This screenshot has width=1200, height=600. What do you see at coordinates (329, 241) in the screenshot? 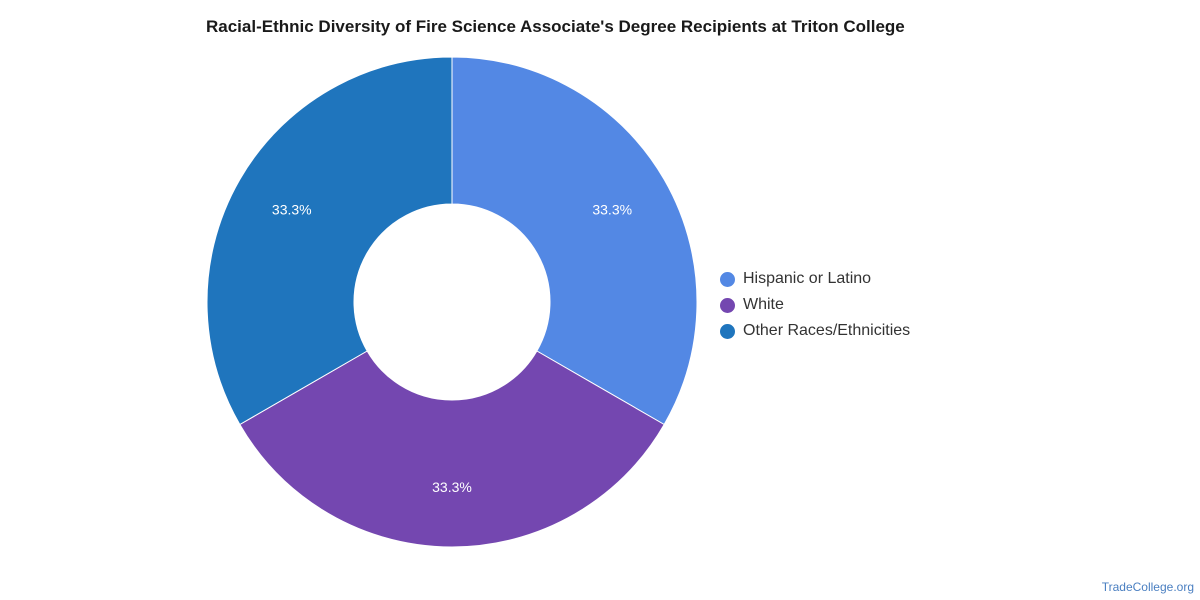
I see `slice-other-races-ethnicities` at bounding box center [329, 241].